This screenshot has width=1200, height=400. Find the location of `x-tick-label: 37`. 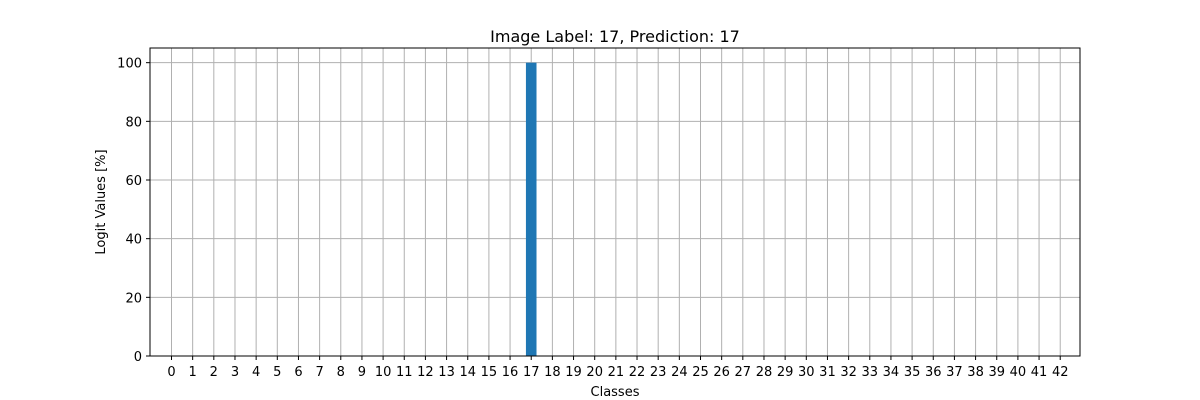

x-tick-label: 37 is located at coordinates (954, 372).